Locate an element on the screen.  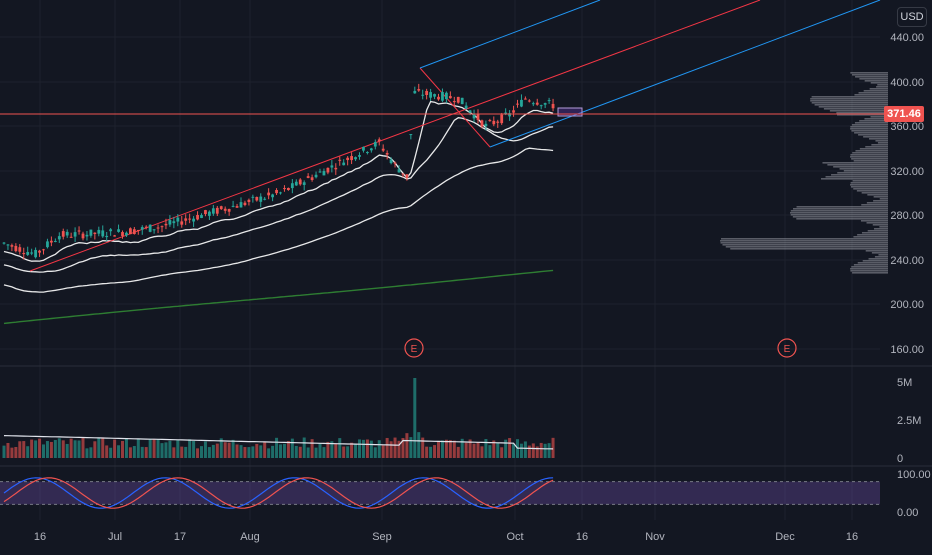
earnings-marker-label: E is located at coordinates (414, 349).